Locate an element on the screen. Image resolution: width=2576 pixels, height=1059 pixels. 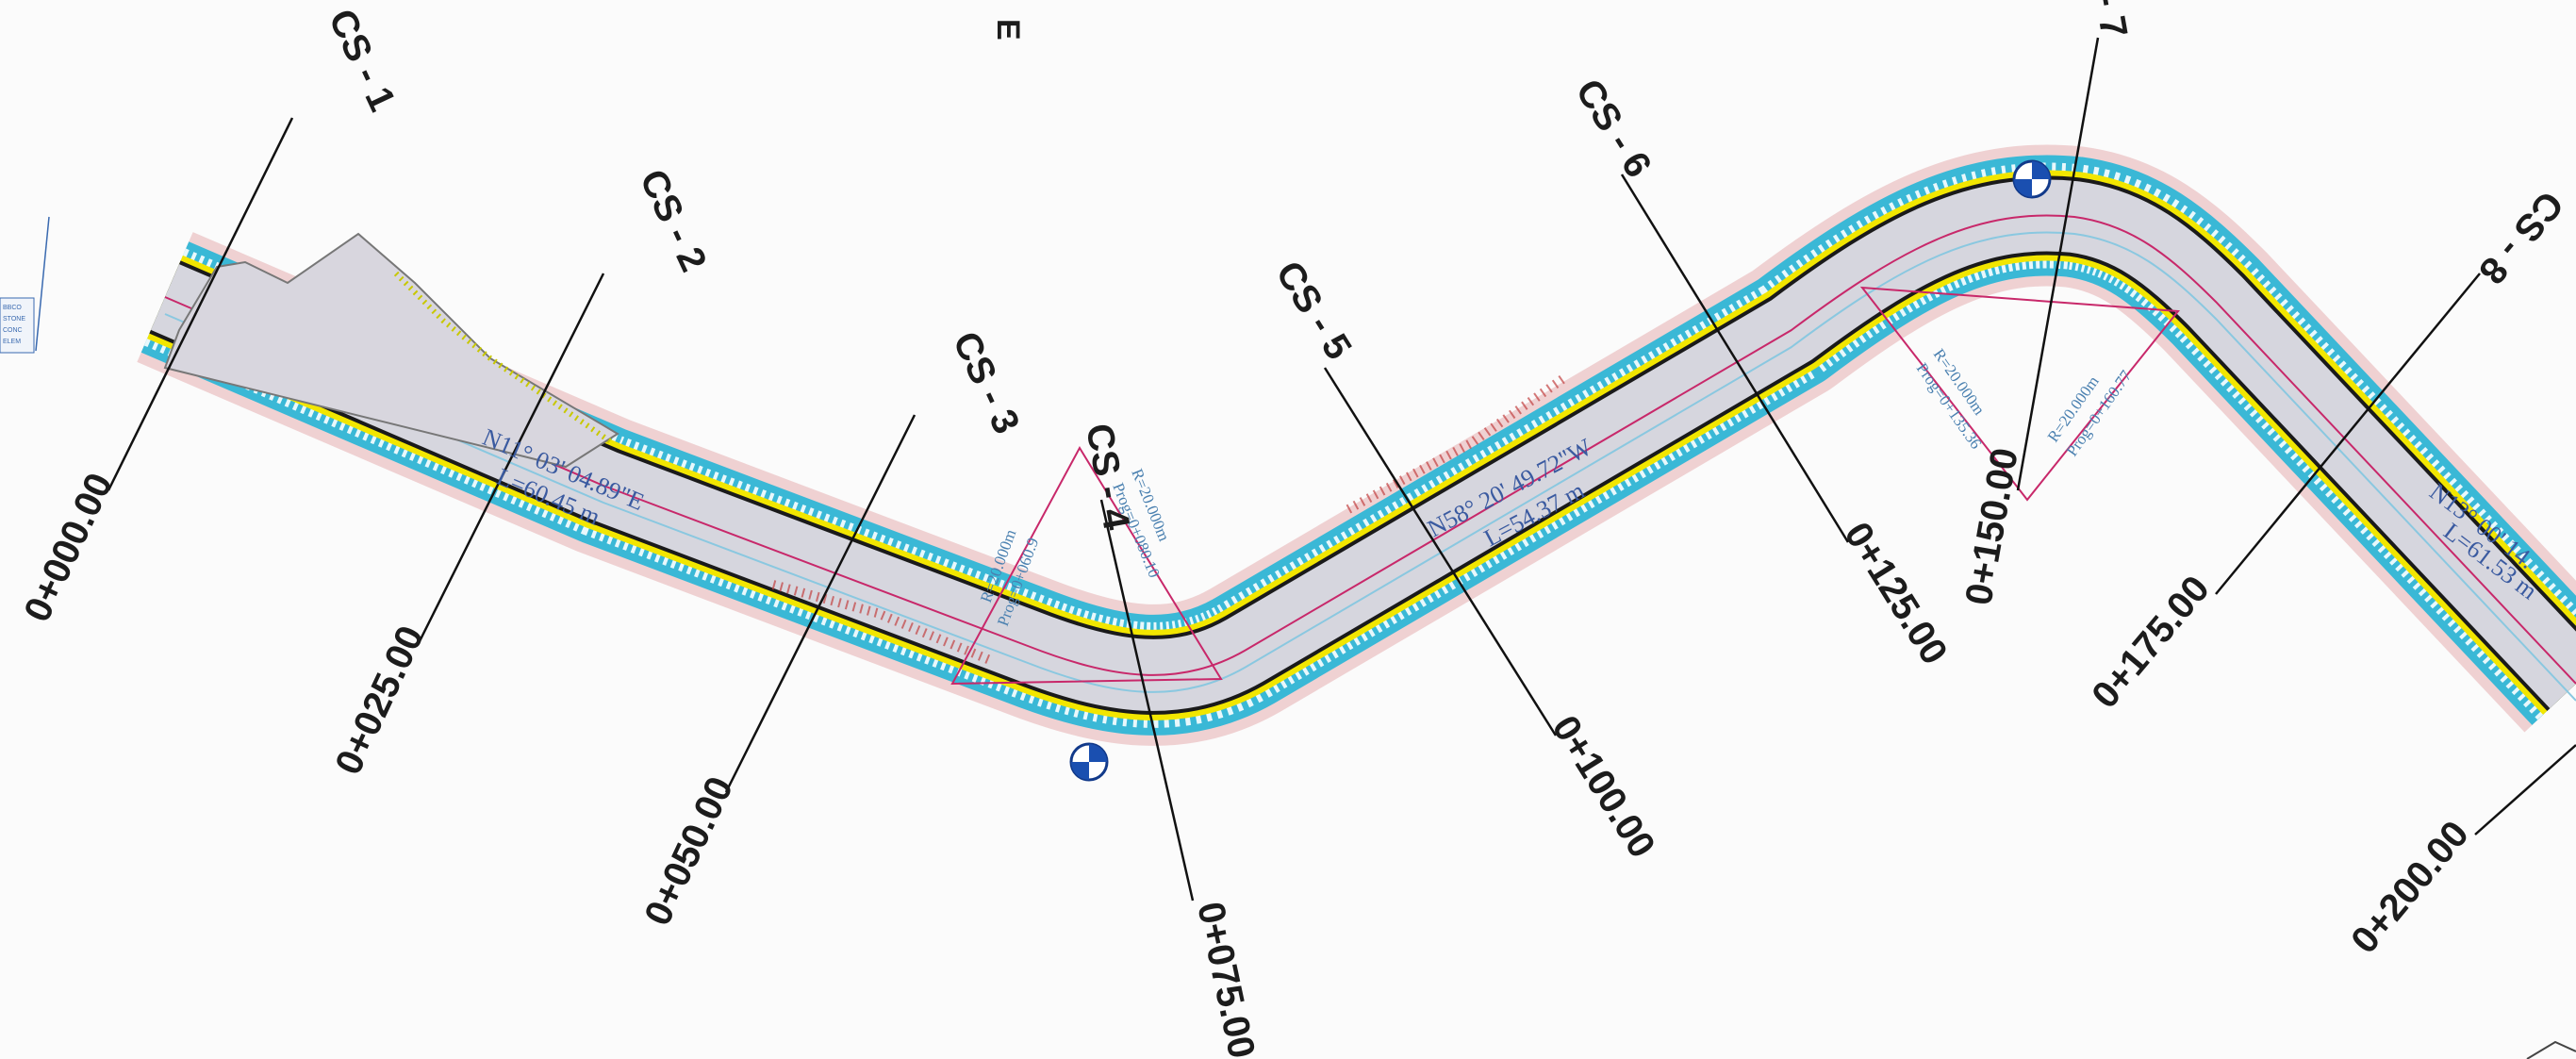
legend-item: STONE is located at coordinates (14, 319).